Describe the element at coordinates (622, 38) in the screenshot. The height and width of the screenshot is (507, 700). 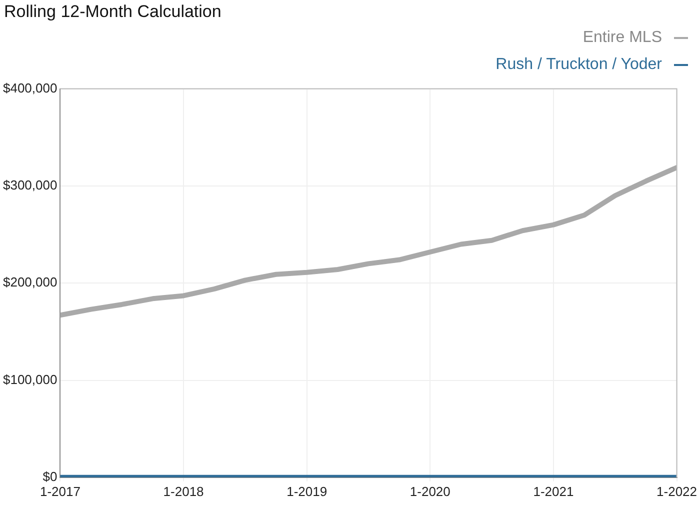
I see `legend-label: Entire MLS` at that location.